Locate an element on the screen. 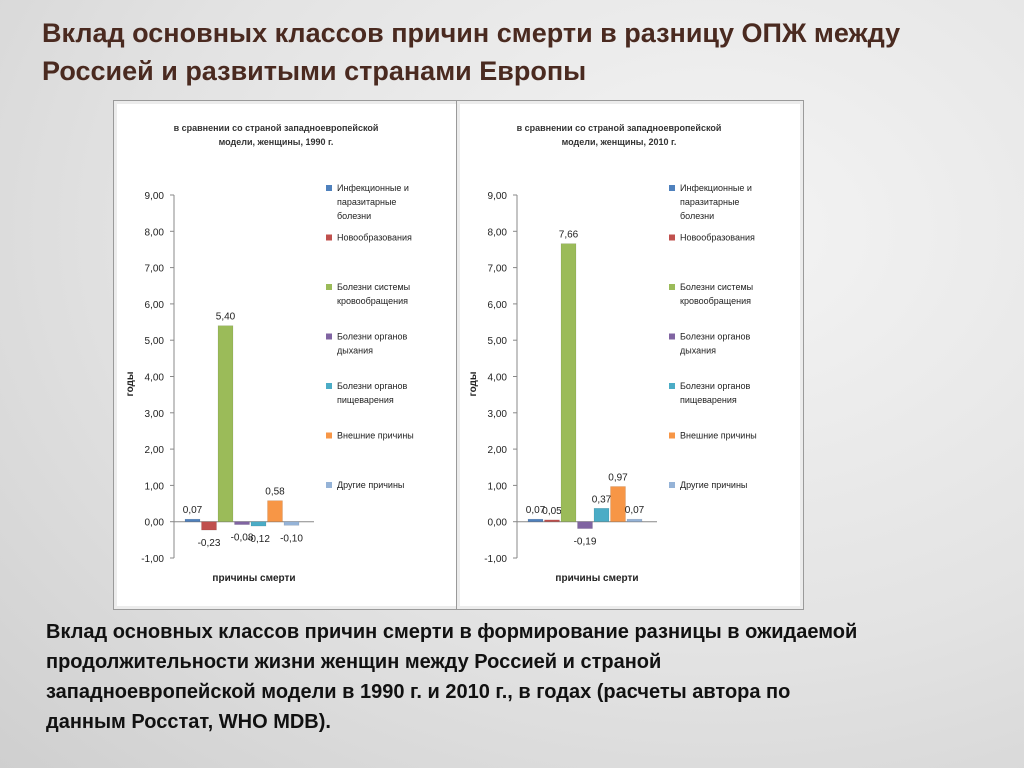 The height and width of the screenshot is (768, 1024). legend-label: дыхания is located at coordinates (698, 351).